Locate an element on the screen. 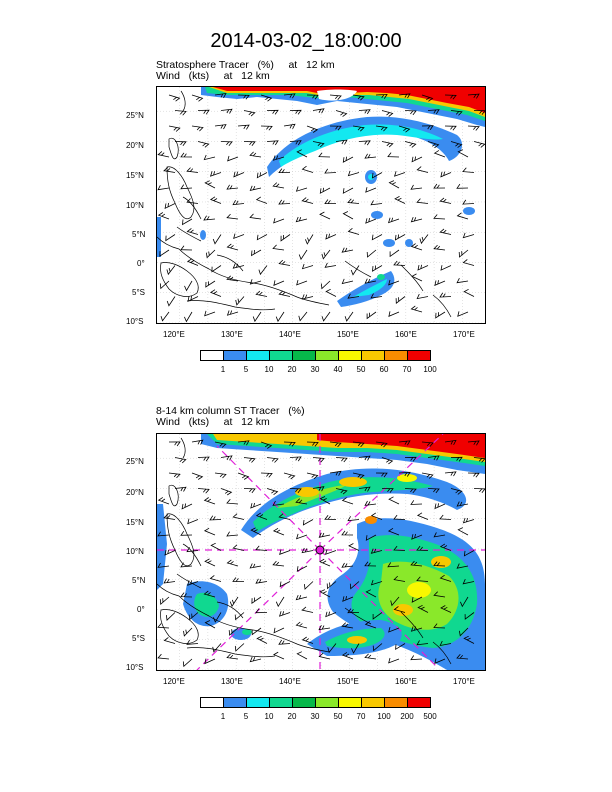 The width and height of the screenshot is (612, 792). colorbar-label: 70 is located at coordinates (407, 369).